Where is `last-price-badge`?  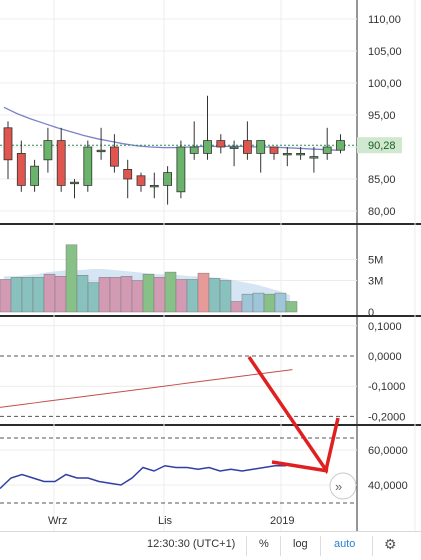 last-price-badge is located at coordinates (379, 145).